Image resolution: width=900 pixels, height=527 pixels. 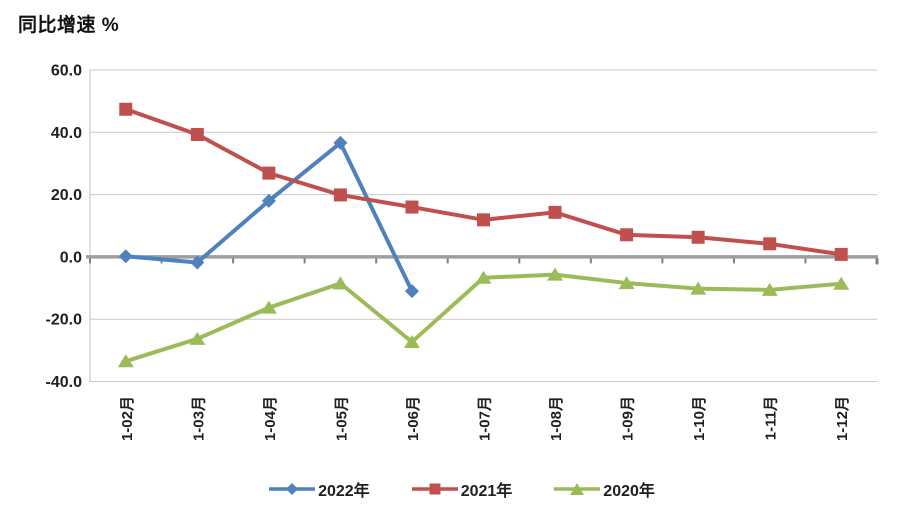 What do you see at coordinates (842, 418) in the screenshot?
I see `x-tick-label: 1-12月` at bounding box center [842, 418].